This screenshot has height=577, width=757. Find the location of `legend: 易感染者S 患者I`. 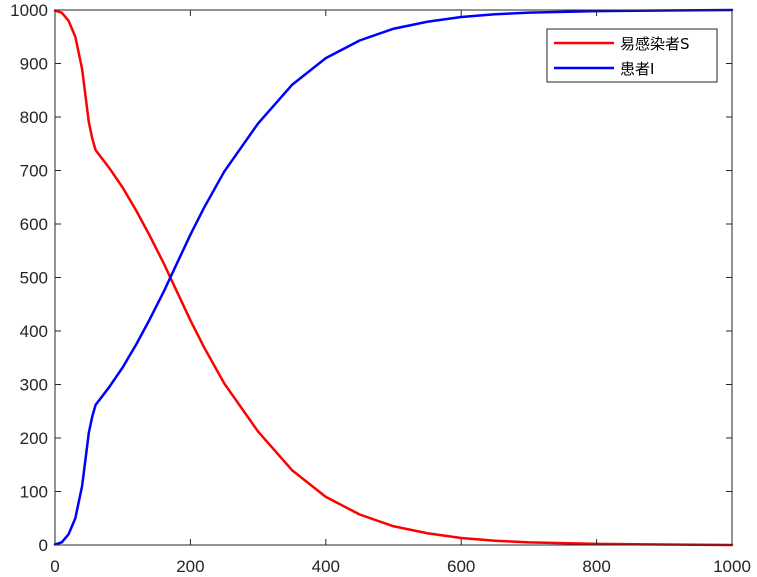

legend: 易感染者S 患者I is located at coordinates (632, 55).